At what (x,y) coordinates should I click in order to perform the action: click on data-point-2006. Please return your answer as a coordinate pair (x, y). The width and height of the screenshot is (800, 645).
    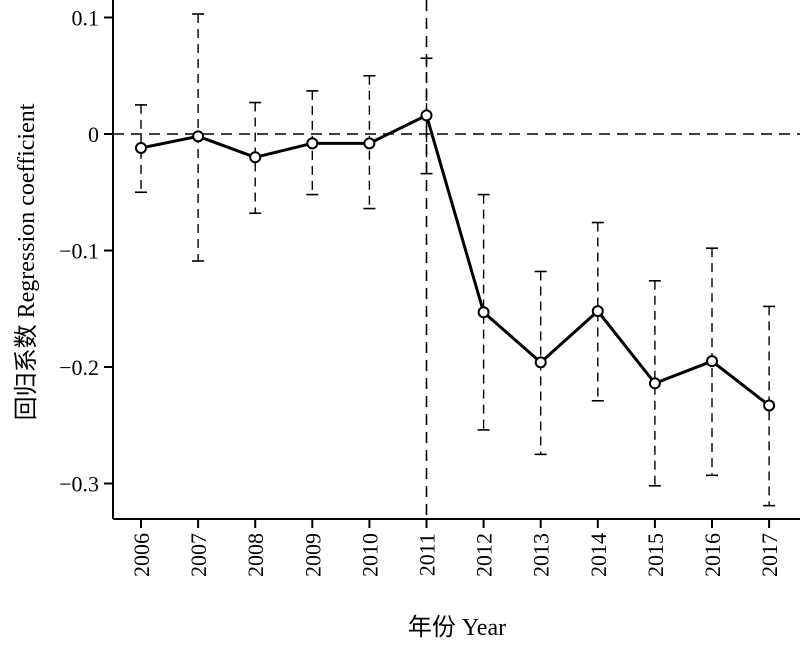
    Looking at the image, I should click on (141, 147).